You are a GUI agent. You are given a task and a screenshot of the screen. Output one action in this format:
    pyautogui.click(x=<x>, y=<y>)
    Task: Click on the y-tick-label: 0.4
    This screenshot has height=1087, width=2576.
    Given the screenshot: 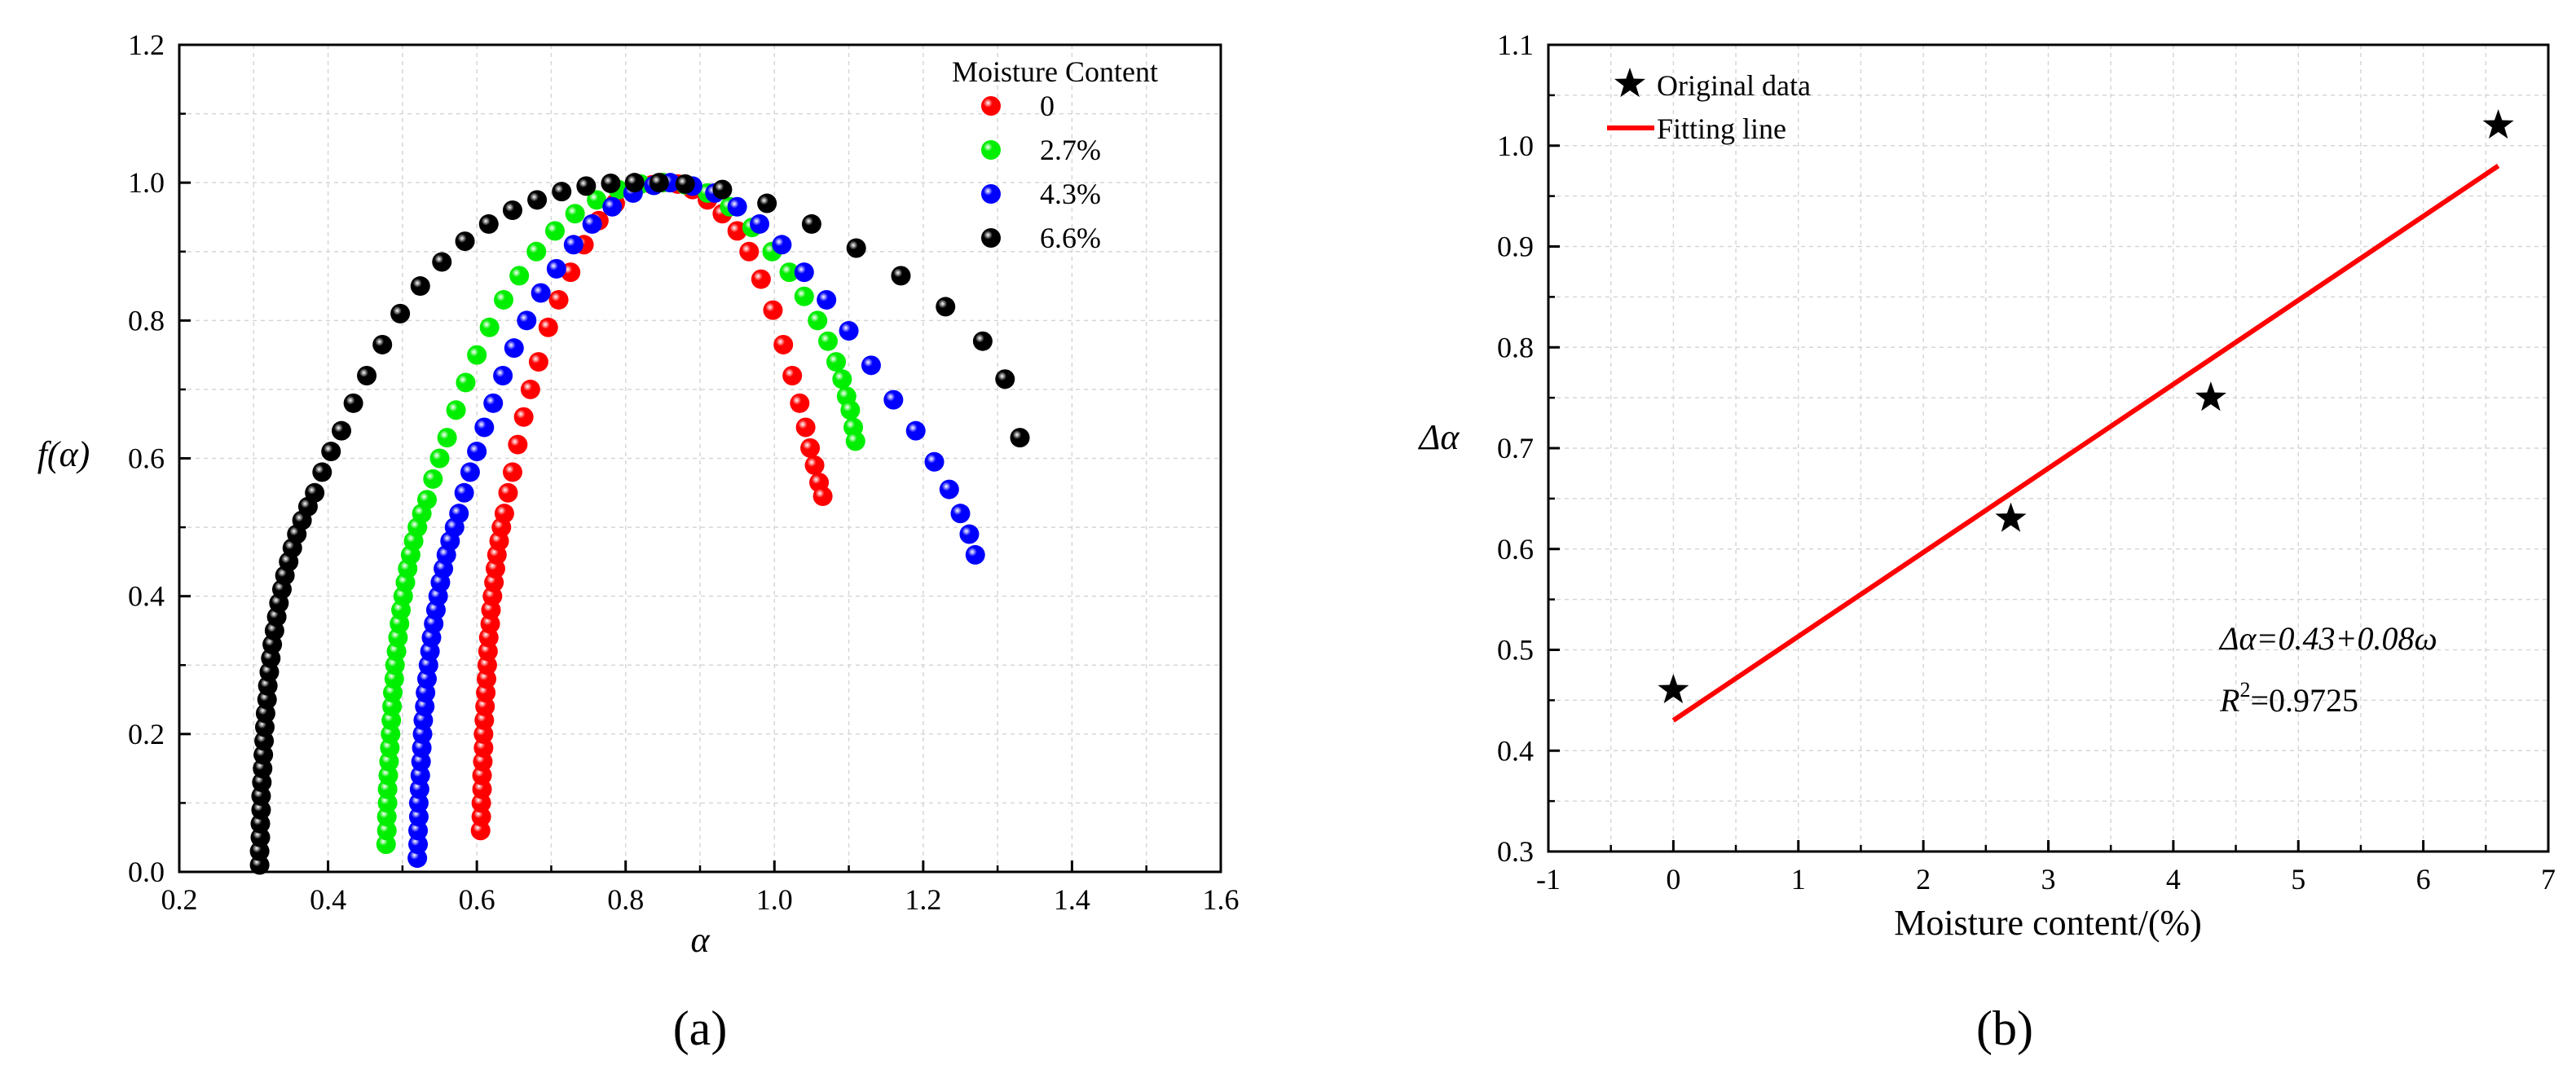 What is the action you would take?
    pyautogui.click(x=1515, y=750)
    